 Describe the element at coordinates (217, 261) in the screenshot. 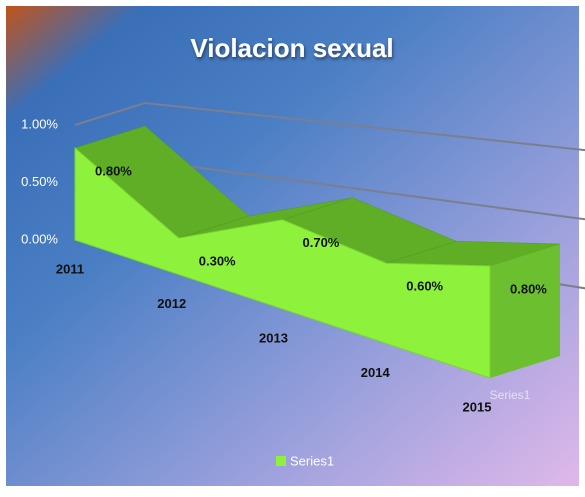

I see `data-label: 0.30%` at that location.